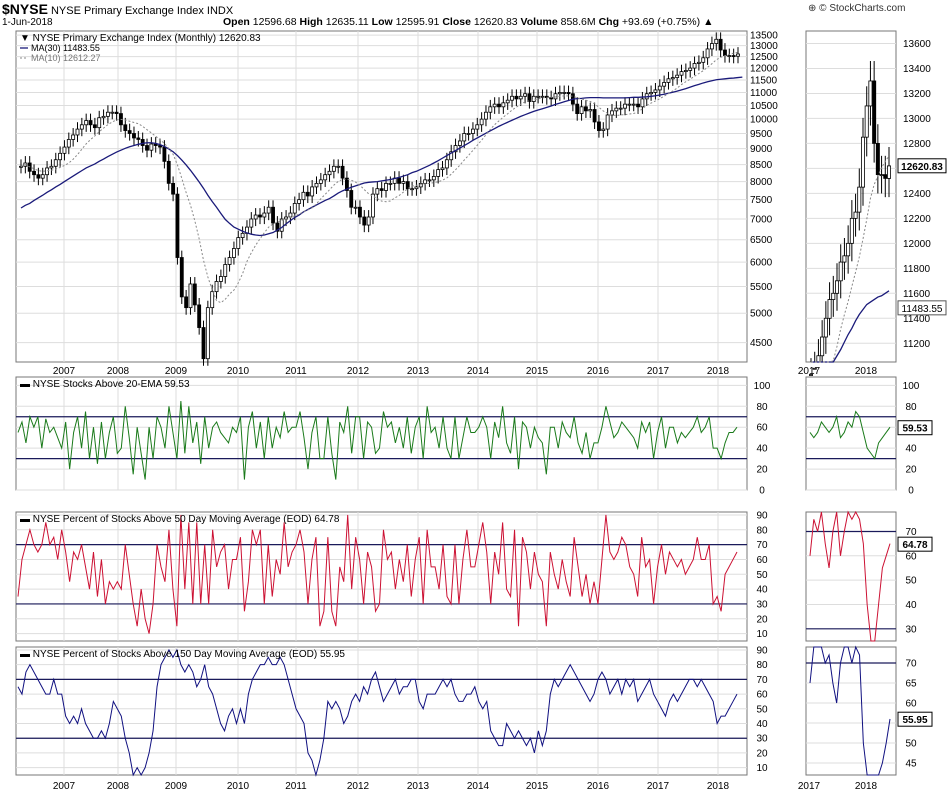 The image size is (950, 795). What do you see at coordinates (851, 711) in the screenshot?
I see `zoom-panel-frame` at bounding box center [851, 711].